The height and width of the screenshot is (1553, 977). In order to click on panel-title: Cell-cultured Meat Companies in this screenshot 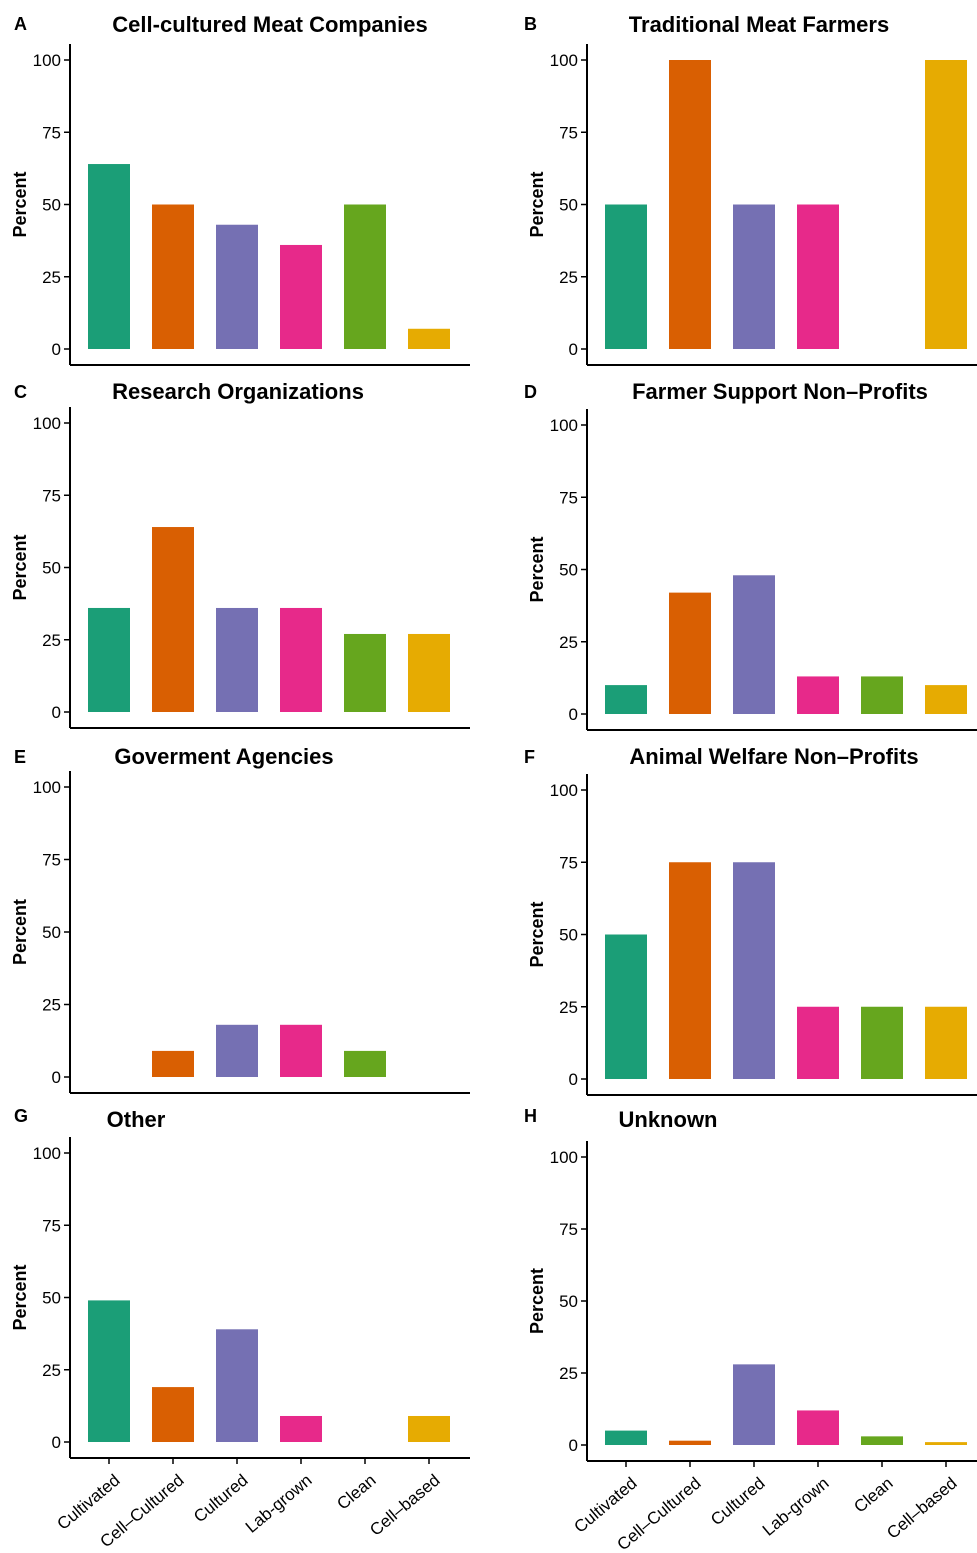, I will do `click(269, 24)`.